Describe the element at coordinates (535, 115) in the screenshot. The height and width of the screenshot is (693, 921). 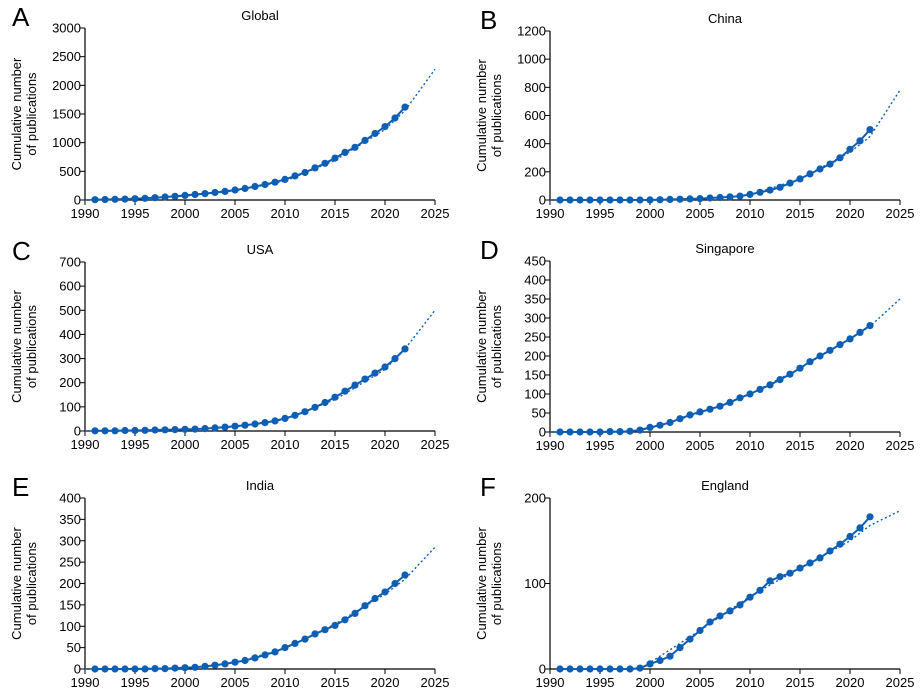
I see `y-tick-label: 600` at that location.